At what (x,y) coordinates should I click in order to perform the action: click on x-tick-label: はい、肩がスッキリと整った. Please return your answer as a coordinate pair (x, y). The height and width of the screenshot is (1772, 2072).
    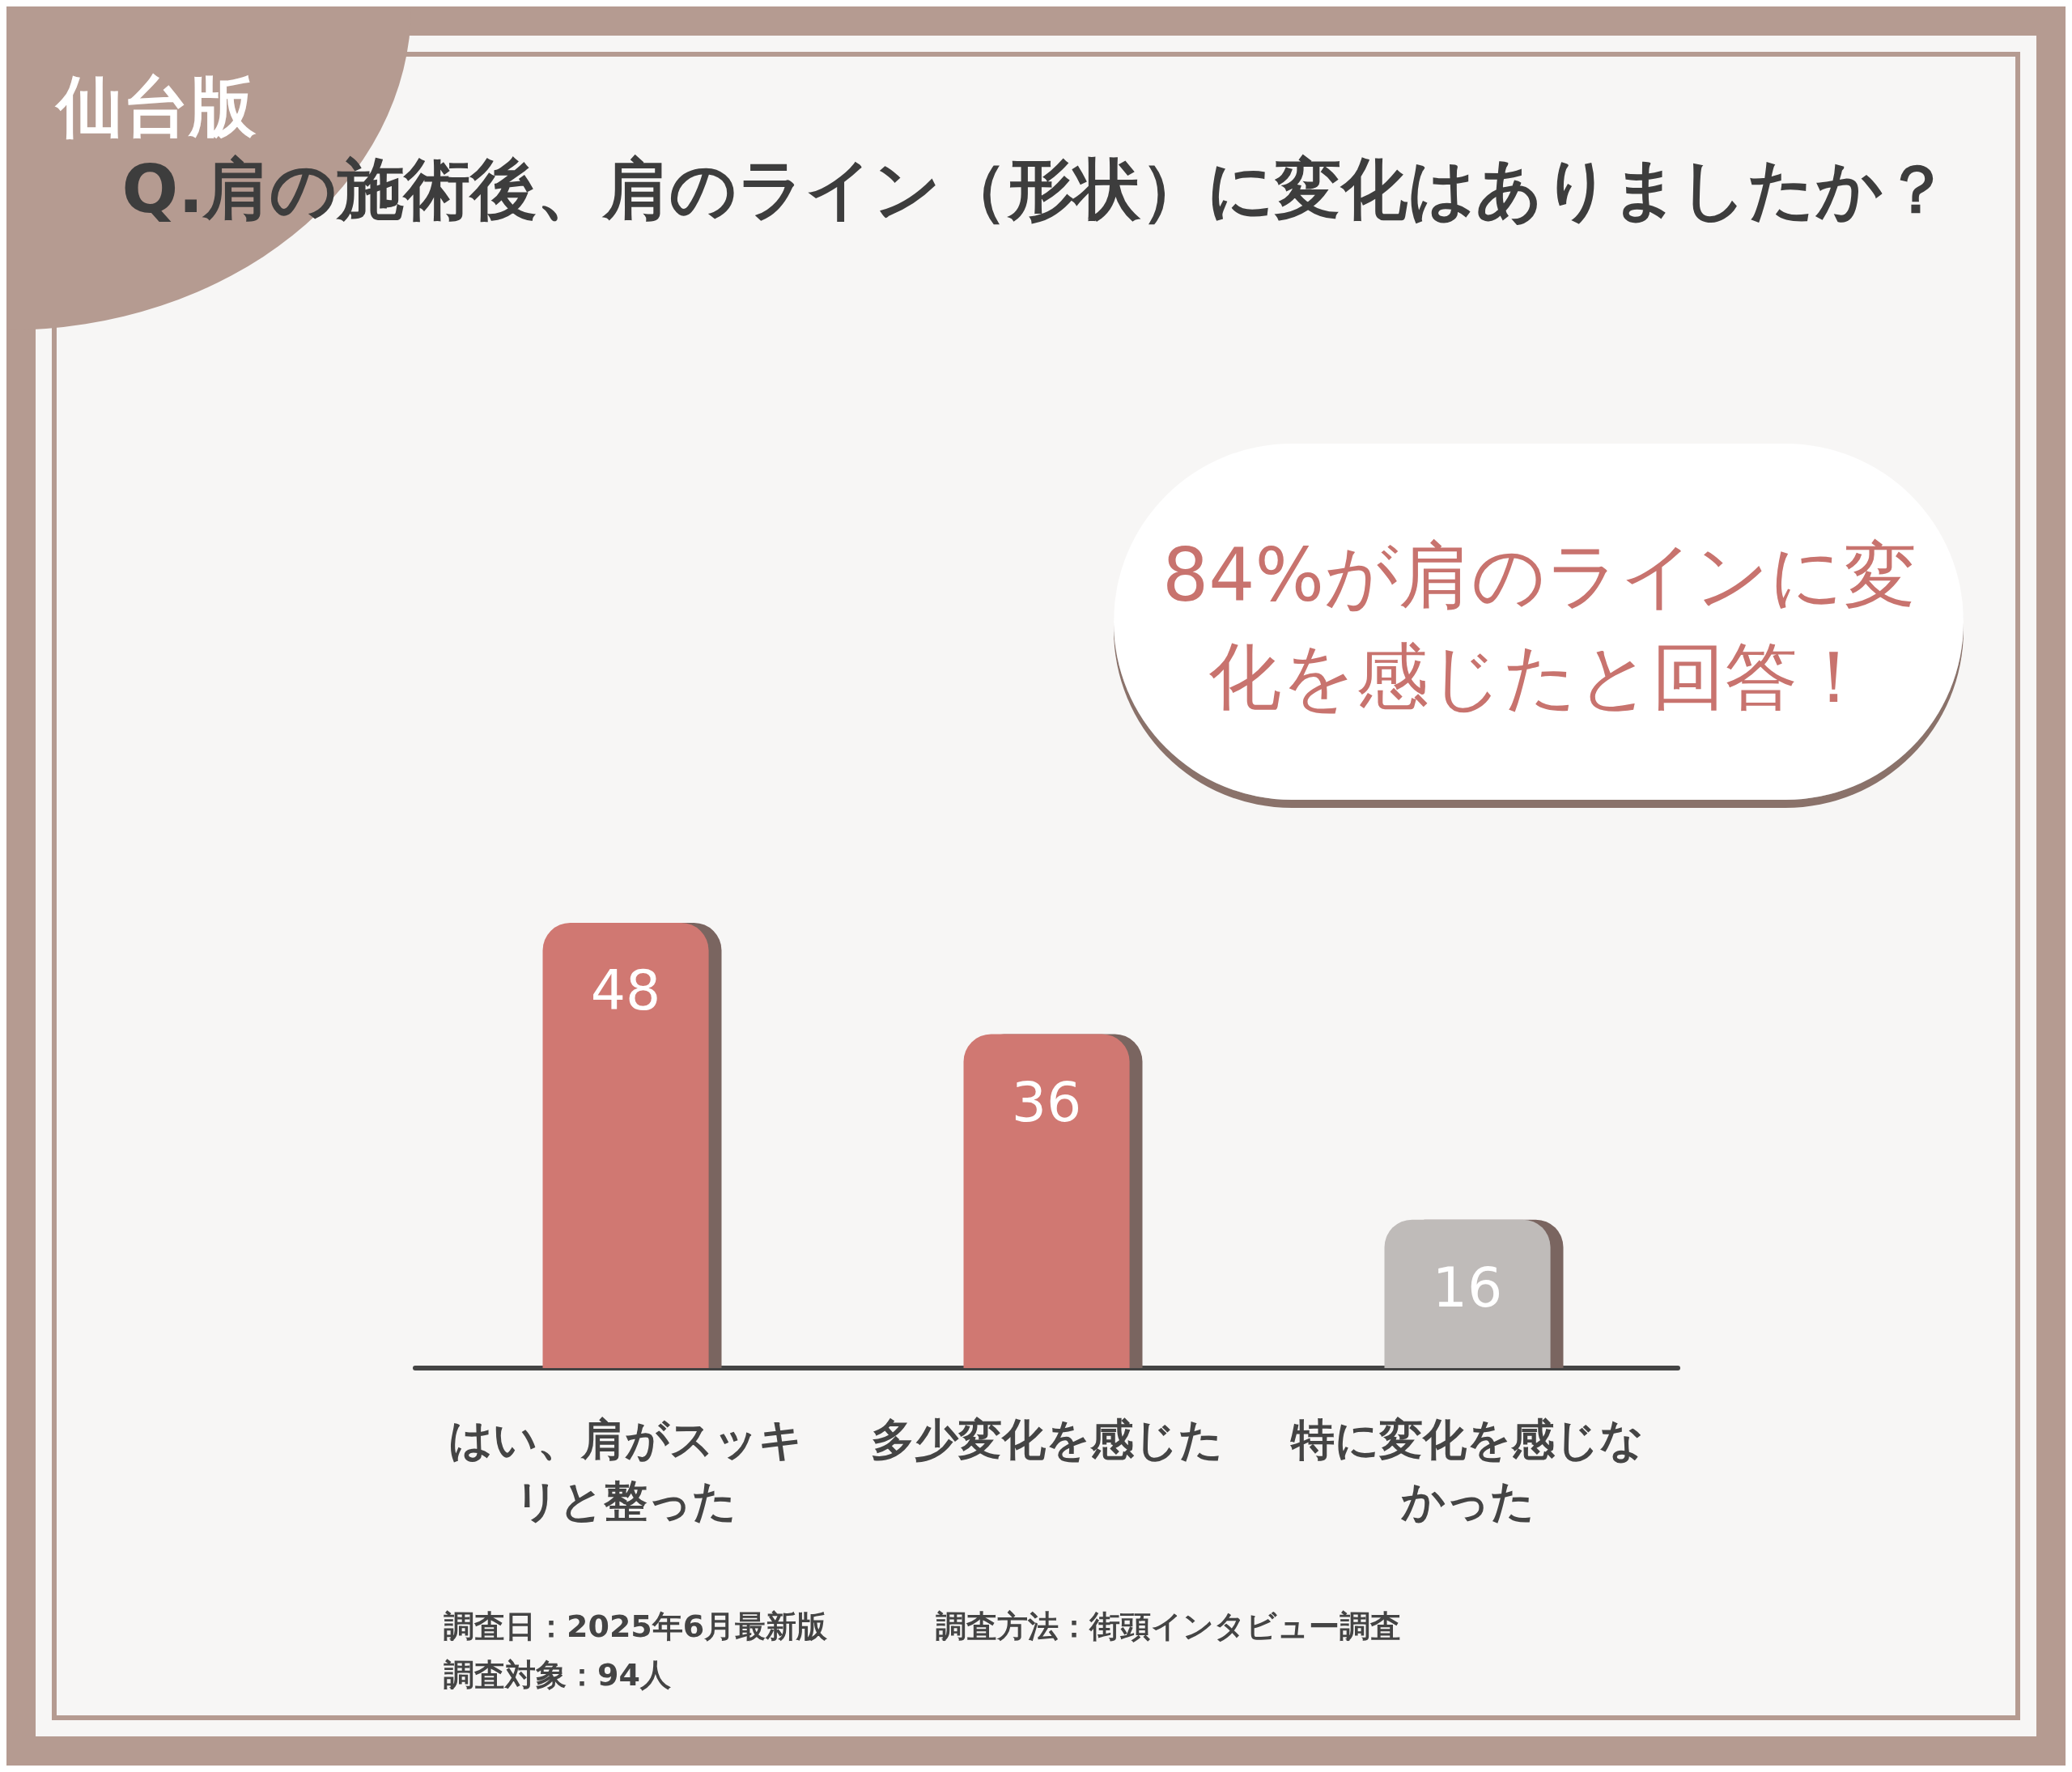
    Looking at the image, I should click on (625, 1470).